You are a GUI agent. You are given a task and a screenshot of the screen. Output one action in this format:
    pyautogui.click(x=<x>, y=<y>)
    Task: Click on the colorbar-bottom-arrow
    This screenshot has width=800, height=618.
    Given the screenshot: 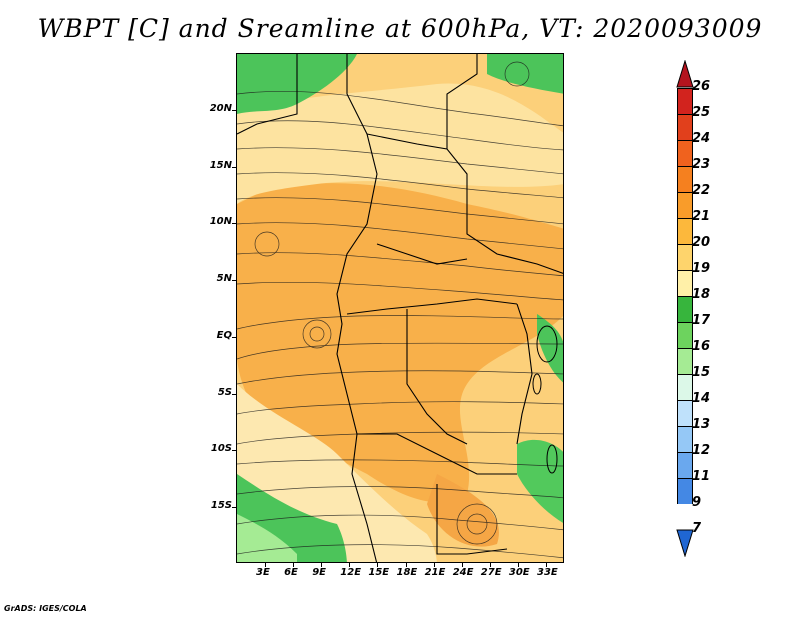 What is the action you would take?
    pyautogui.click(x=685, y=543)
    